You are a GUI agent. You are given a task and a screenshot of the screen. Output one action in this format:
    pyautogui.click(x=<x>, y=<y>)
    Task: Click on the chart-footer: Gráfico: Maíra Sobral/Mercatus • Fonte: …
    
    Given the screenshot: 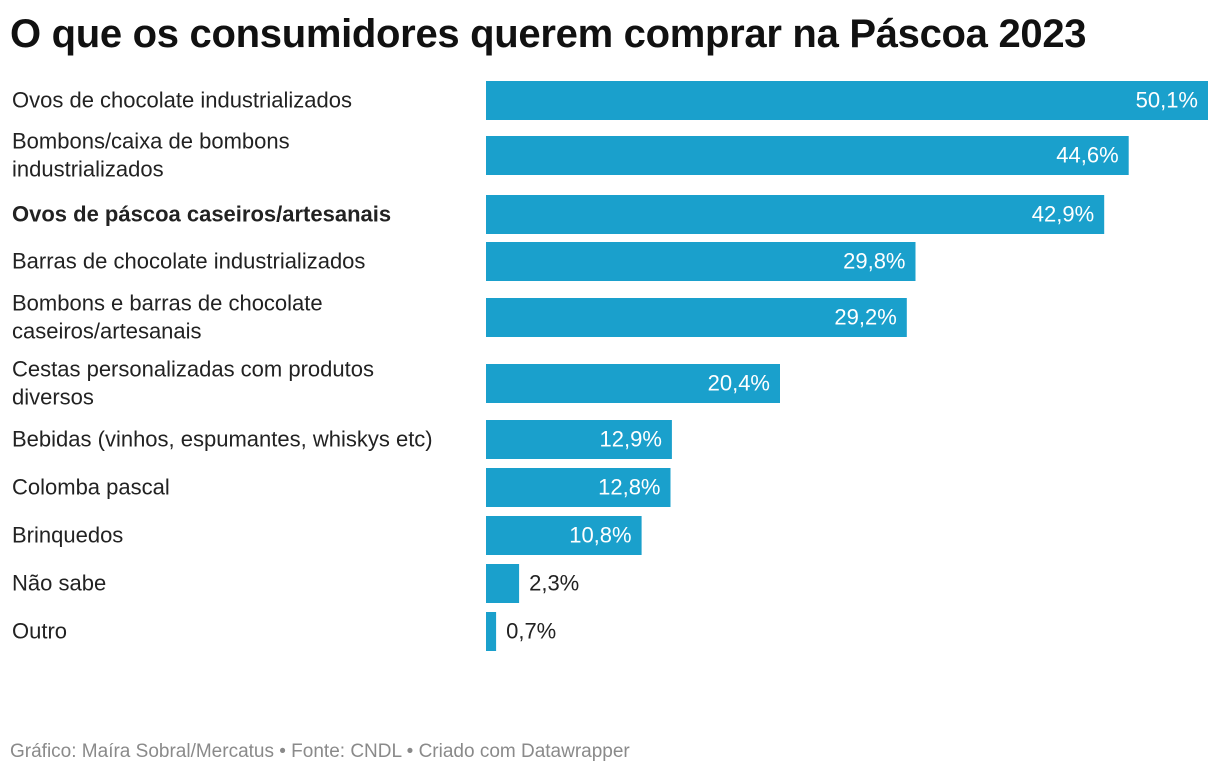 What is the action you would take?
    pyautogui.click(x=320, y=751)
    